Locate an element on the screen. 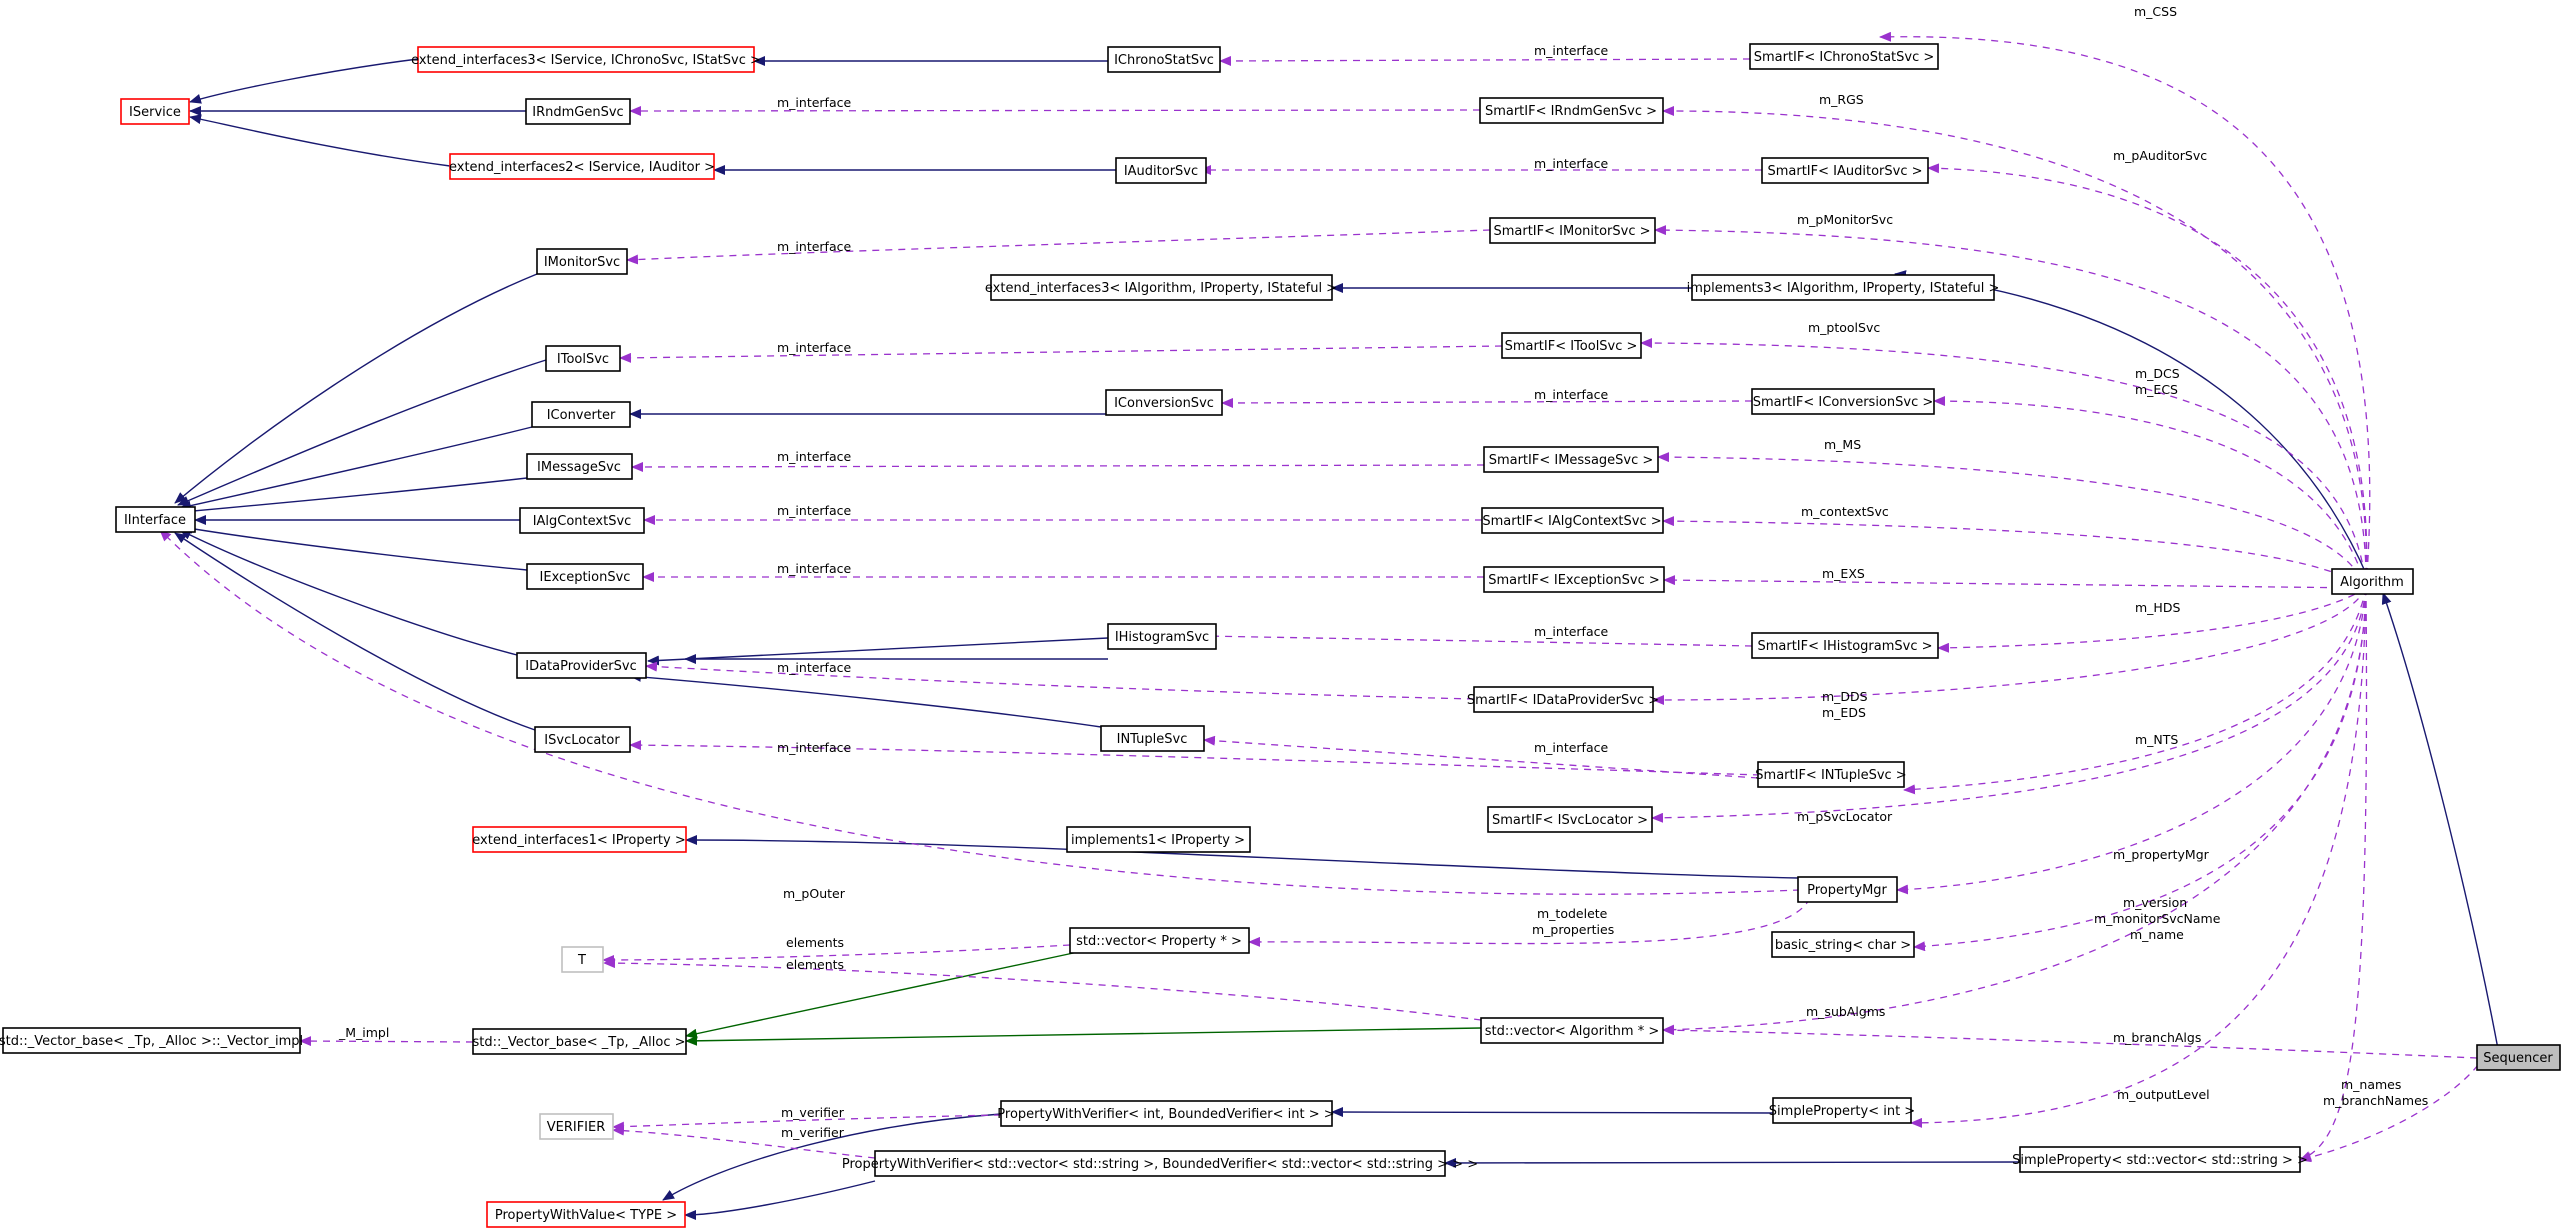  node-iservice: IService is located at coordinates (155, 111).